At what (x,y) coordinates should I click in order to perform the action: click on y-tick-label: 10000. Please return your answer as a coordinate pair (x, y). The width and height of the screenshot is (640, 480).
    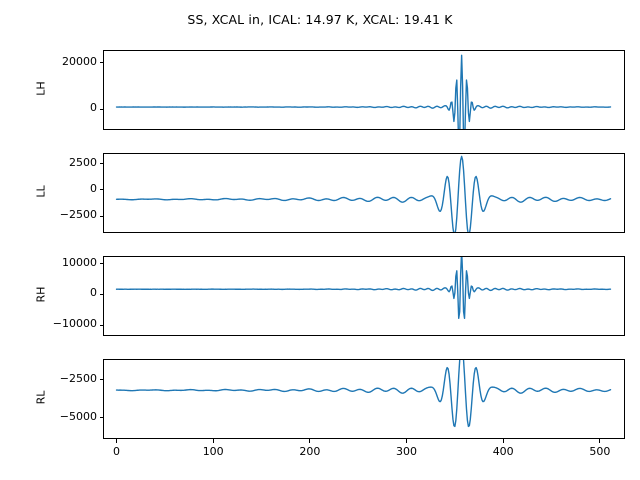
    Looking at the image, I should click on (79, 262).